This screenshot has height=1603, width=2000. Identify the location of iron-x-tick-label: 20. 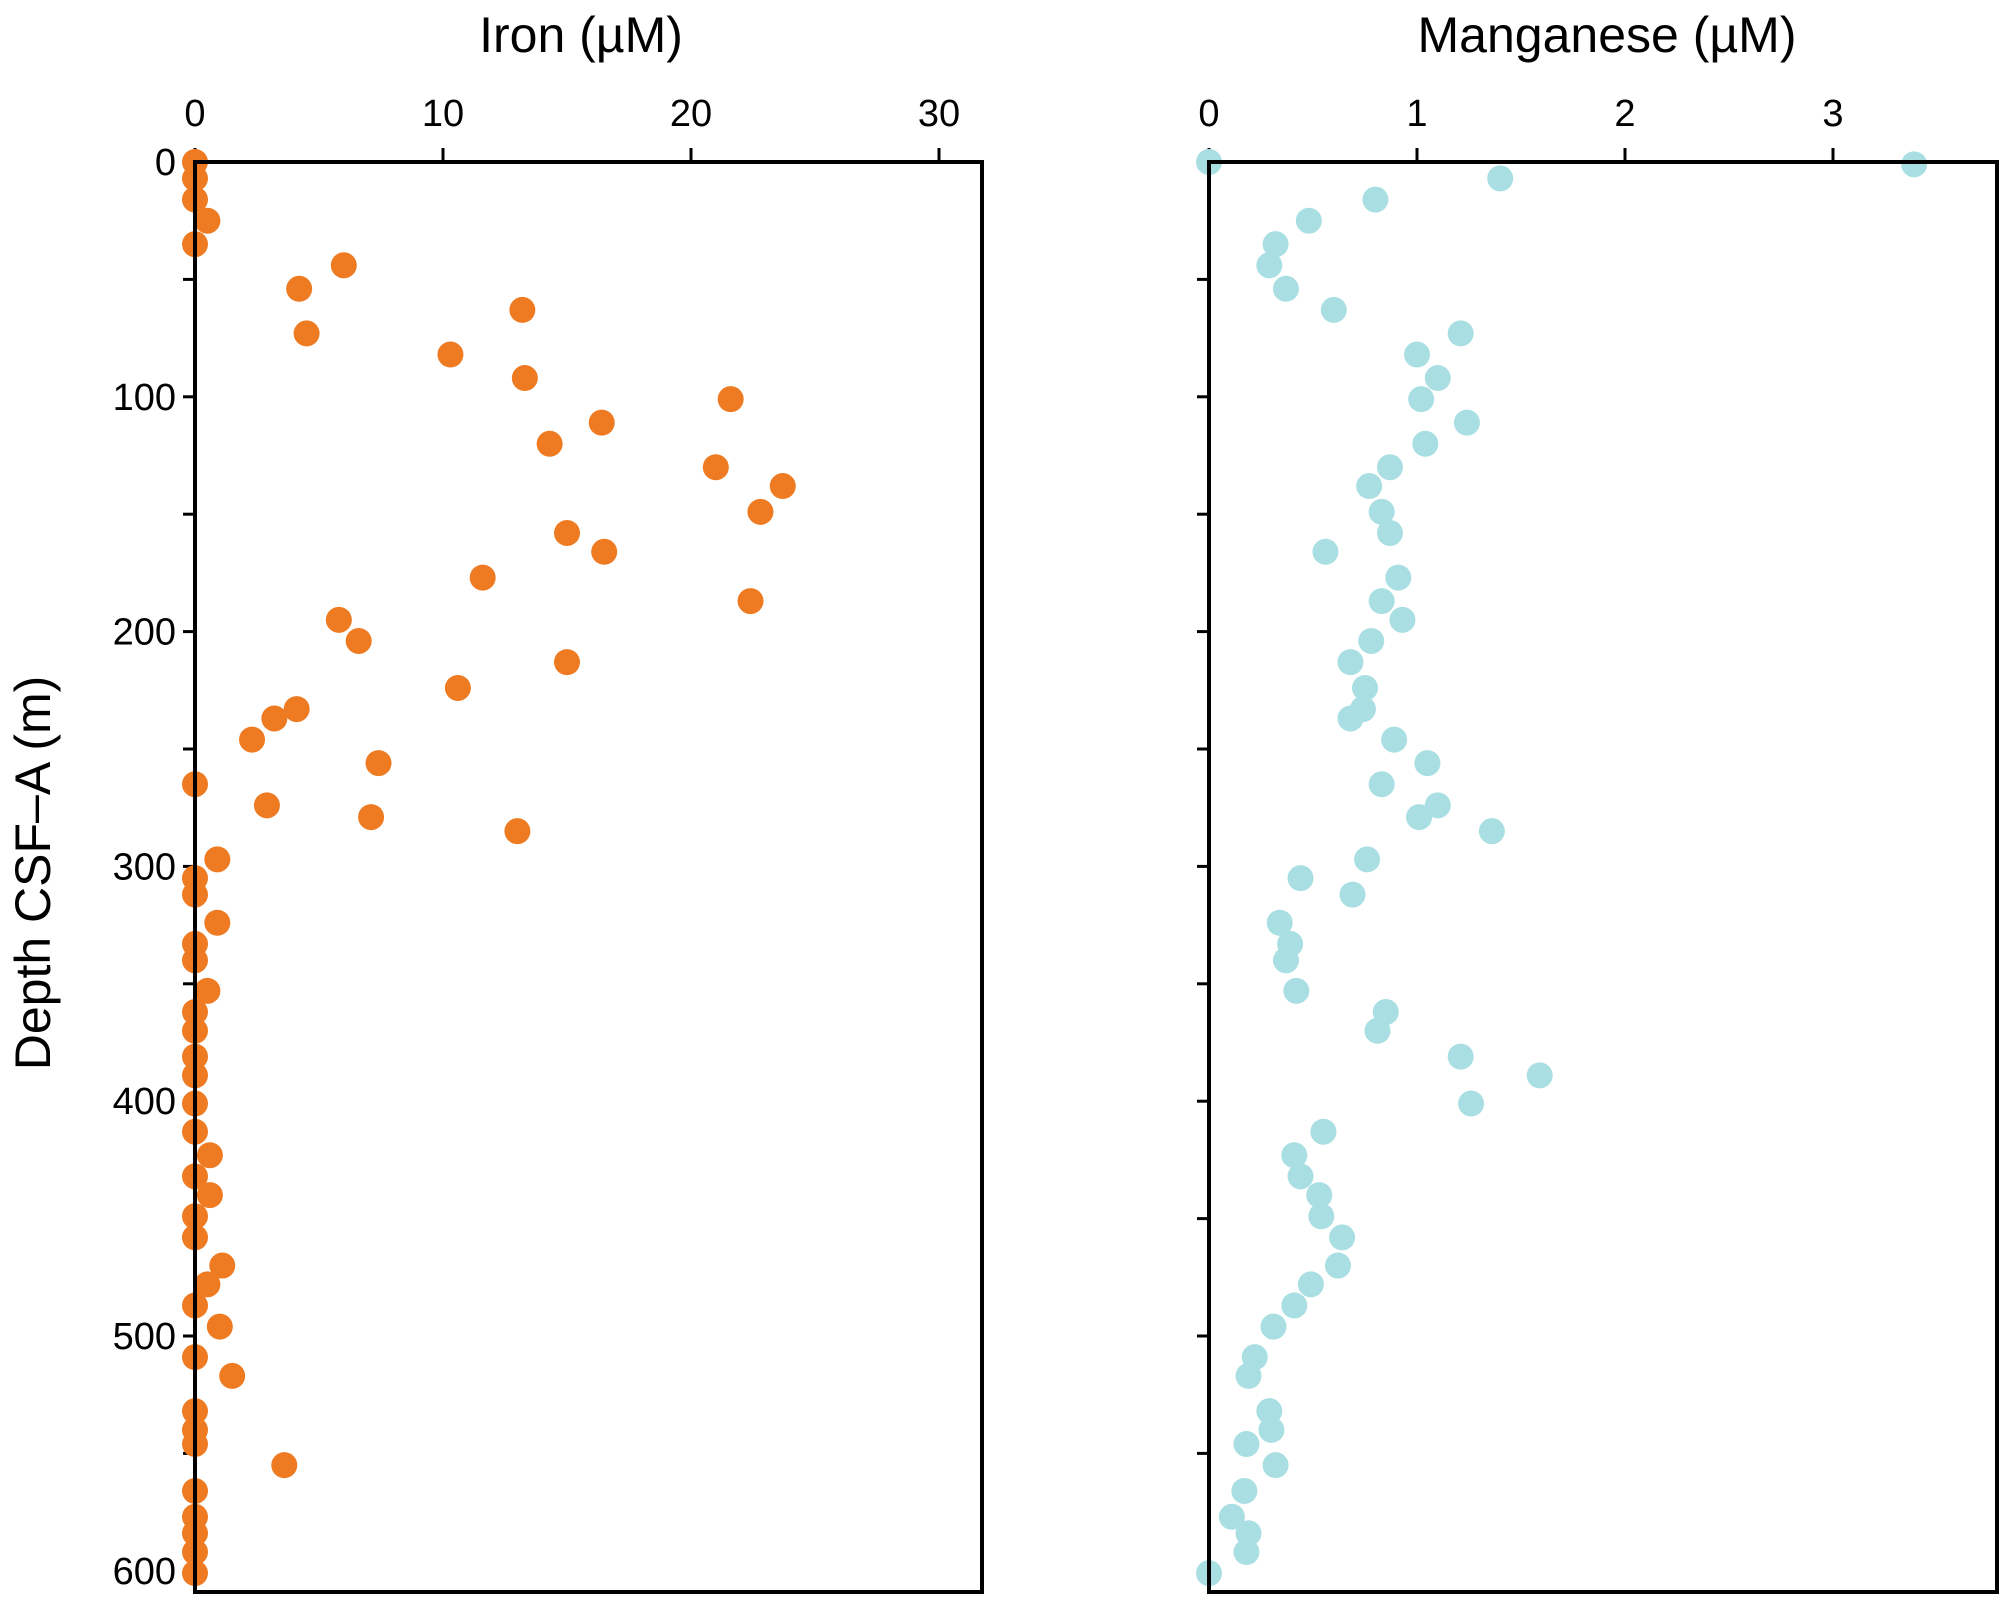
(691, 114).